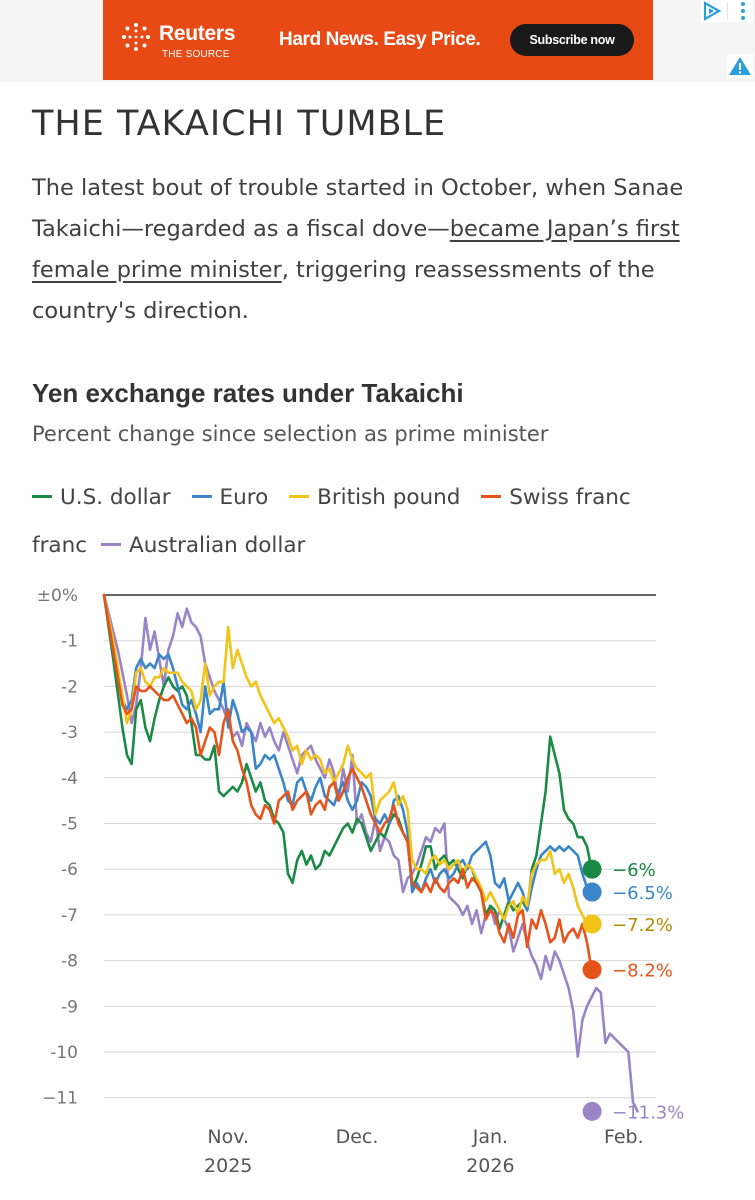  I want to click on y-tick-label: -9, so click(69, 1007).